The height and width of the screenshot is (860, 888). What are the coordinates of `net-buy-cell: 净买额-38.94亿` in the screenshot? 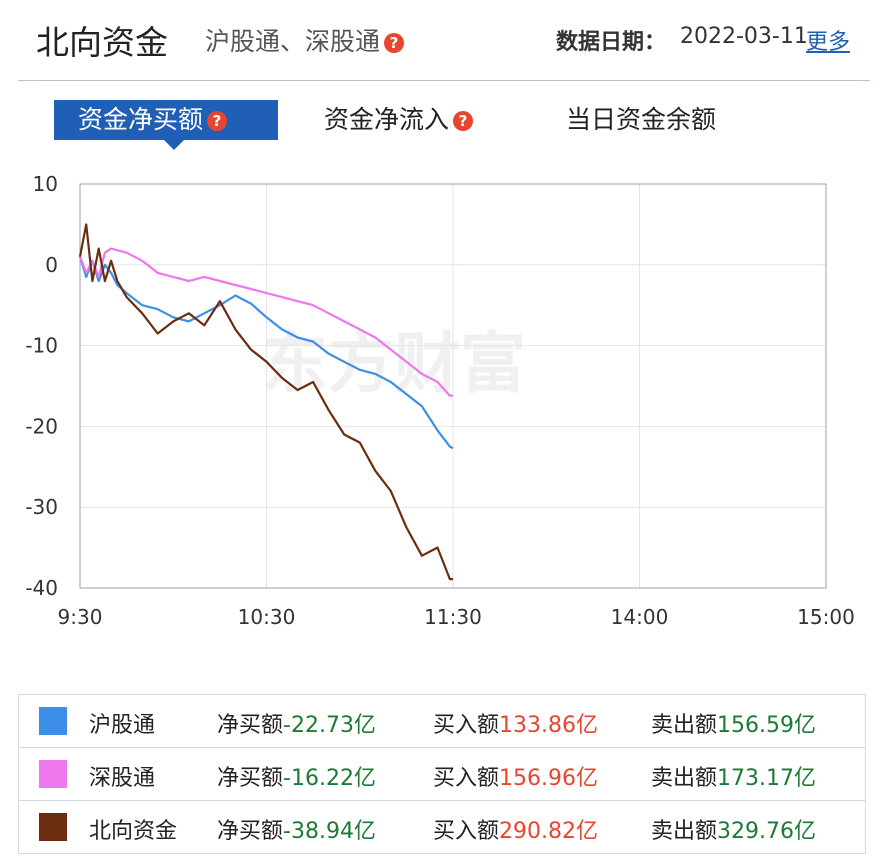 It's located at (296, 829).